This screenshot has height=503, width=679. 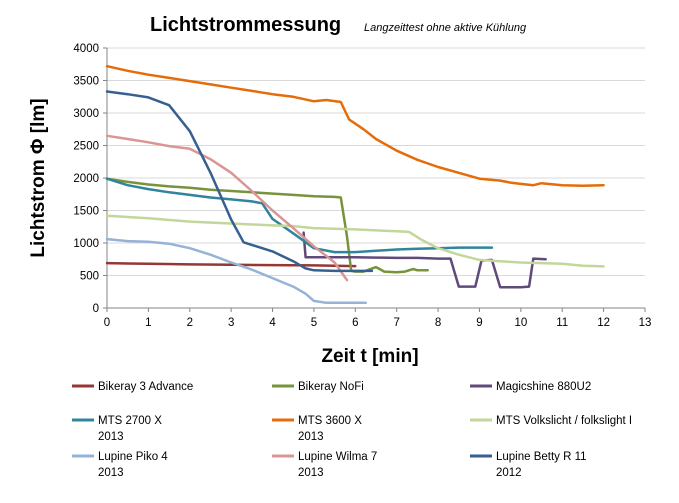 What do you see at coordinates (38, 177) in the screenshot?
I see `y-axis-title: Lichtstrom Φ [lm]` at bounding box center [38, 177].